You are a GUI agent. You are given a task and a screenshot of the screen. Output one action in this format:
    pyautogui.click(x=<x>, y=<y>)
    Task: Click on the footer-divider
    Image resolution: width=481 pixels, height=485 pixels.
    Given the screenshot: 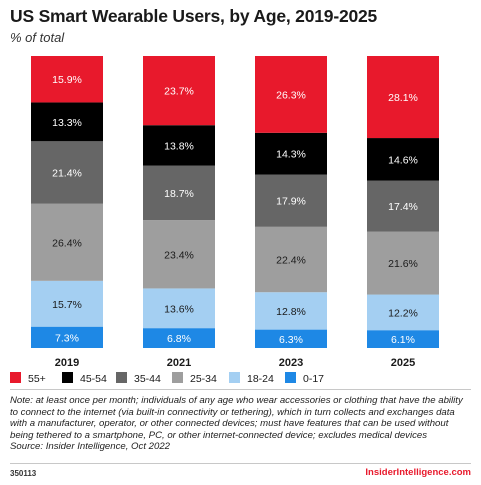 What is the action you would take?
    pyautogui.click(x=240, y=463)
    